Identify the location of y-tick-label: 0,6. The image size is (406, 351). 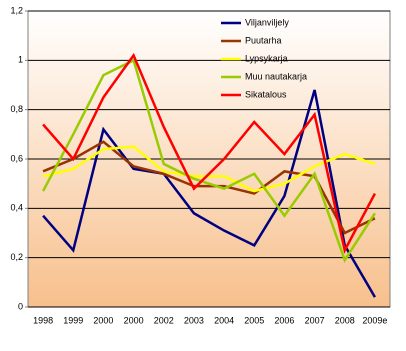
(16, 158).